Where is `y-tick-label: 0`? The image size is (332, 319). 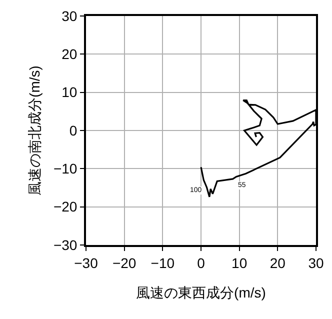 y-tick-label: 0 is located at coordinates (73, 130).